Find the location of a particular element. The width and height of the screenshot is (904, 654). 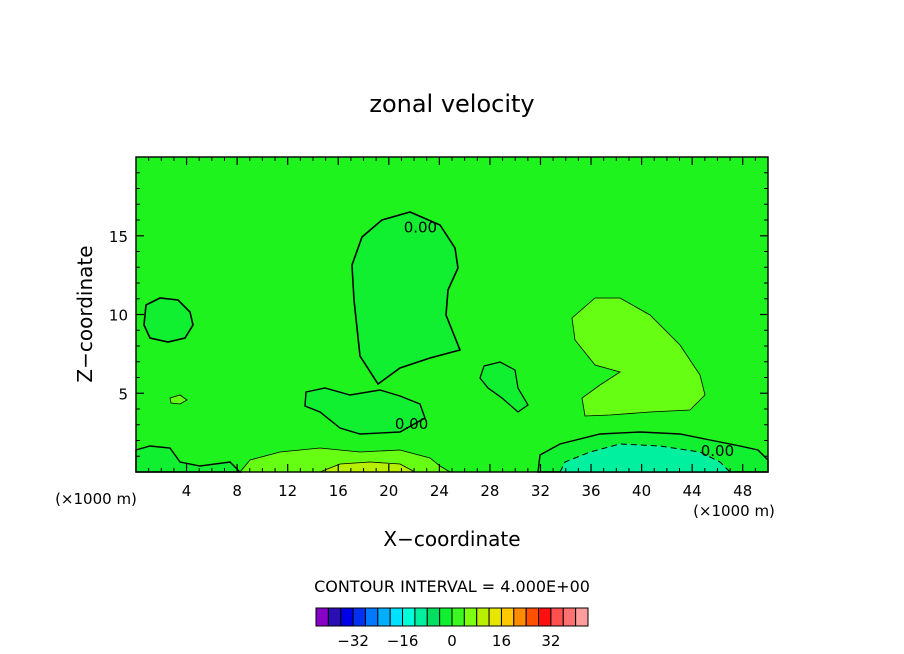

left-negative-region is located at coordinates (168, 320).